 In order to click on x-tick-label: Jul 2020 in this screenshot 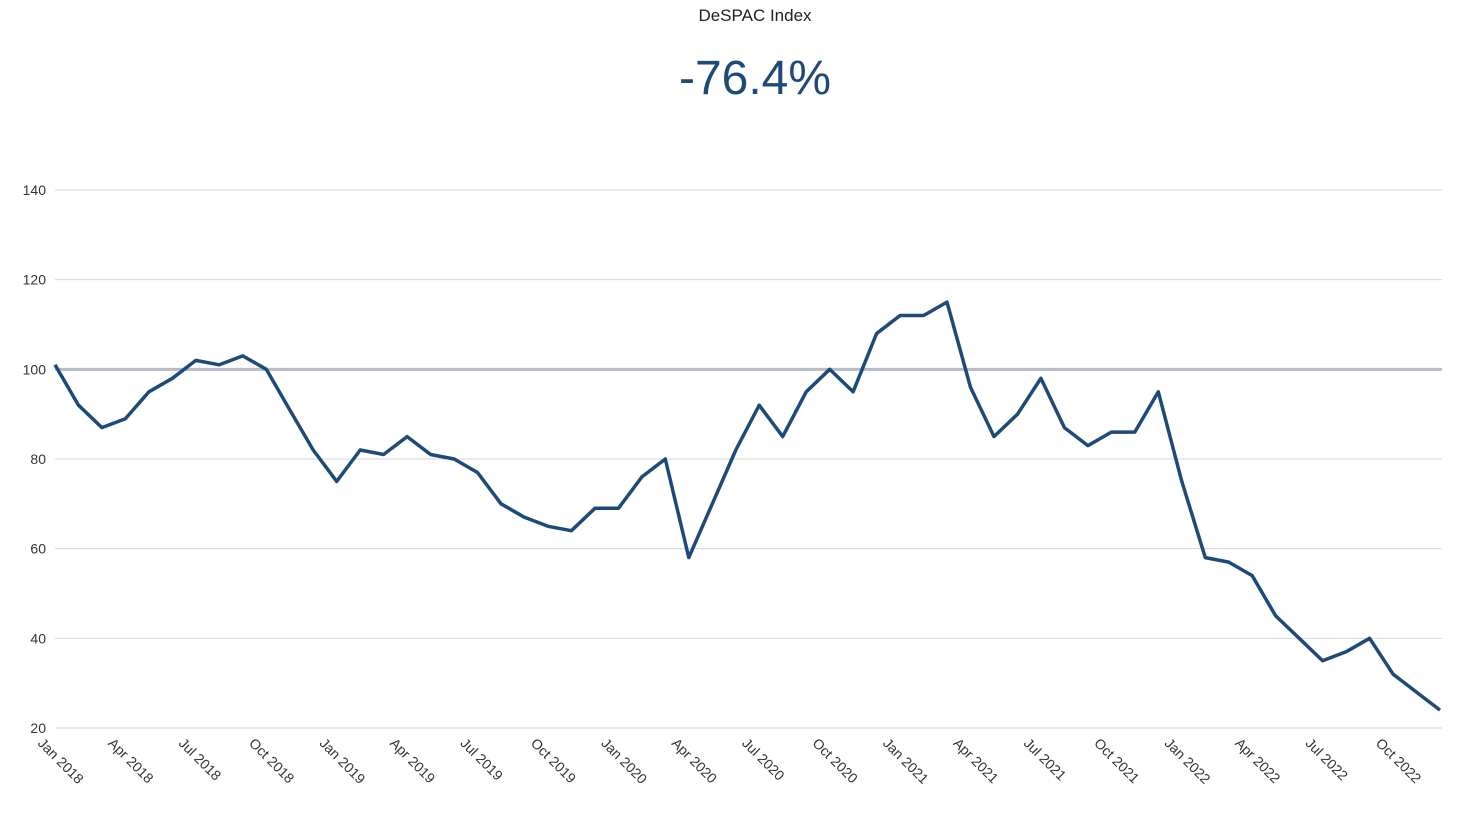, I will do `click(763, 759)`.